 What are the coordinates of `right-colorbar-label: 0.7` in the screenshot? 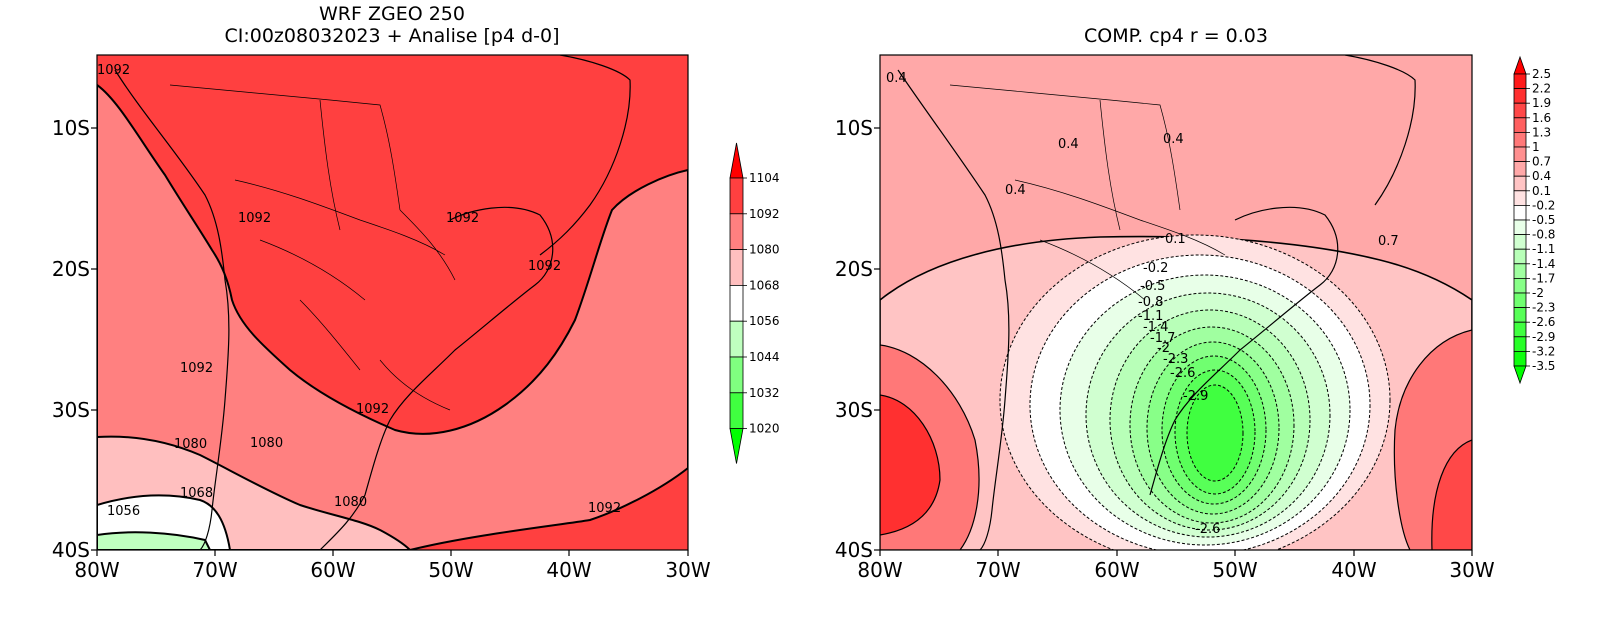 It's located at (1541, 162).